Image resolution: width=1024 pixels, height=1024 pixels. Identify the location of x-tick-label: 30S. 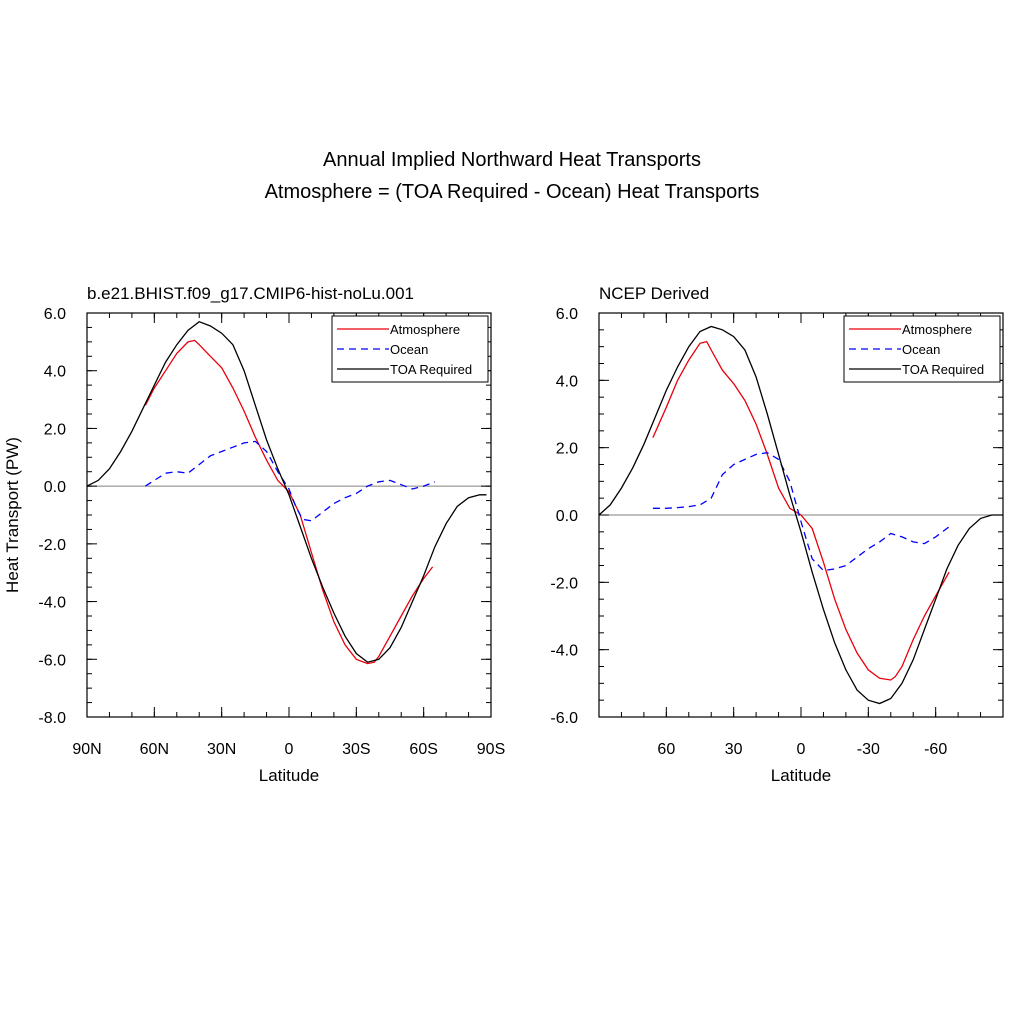
(356, 749).